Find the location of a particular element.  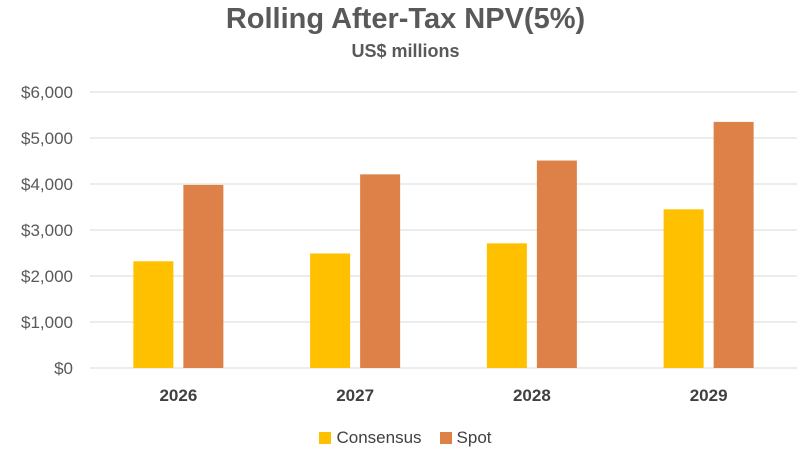

bar-spot-2026 is located at coordinates (203, 276).